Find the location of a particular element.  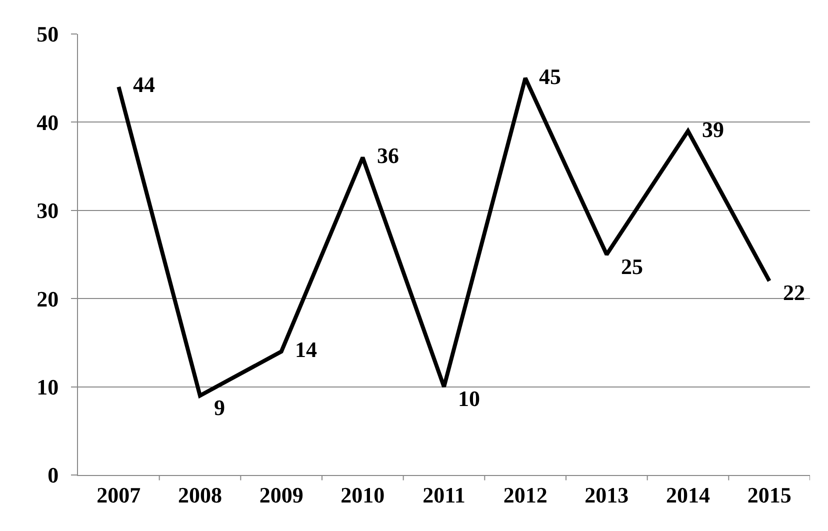

data-label: 22 is located at coordinates (794, 292).